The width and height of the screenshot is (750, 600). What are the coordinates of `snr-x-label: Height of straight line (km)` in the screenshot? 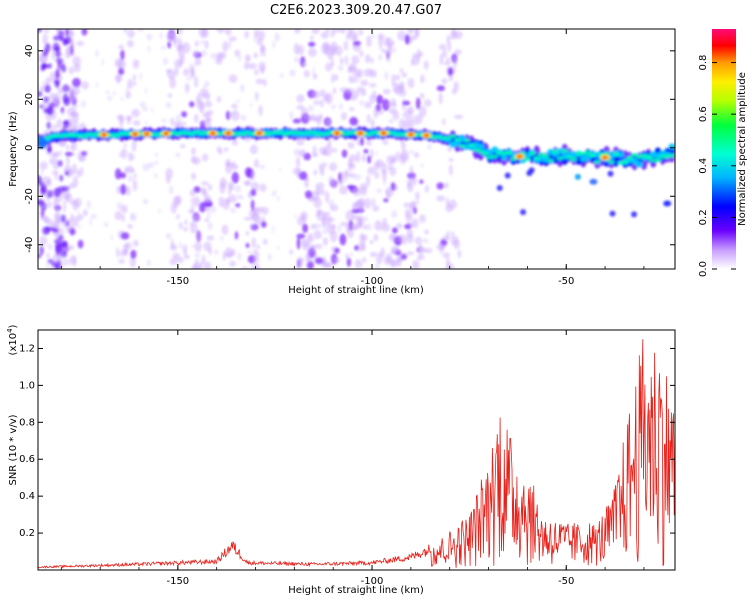 It's located at (356, 590).